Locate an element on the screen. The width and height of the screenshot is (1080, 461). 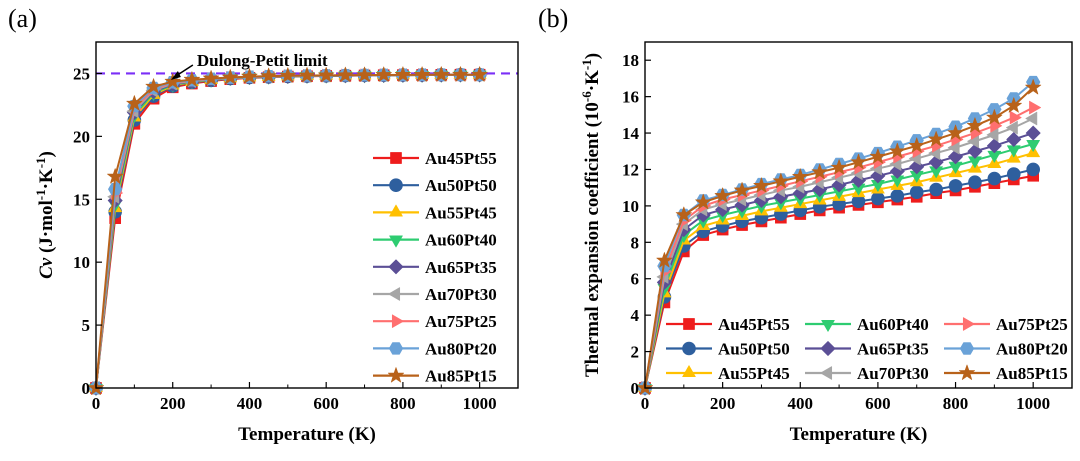
panel-label: (a) is located at coordinates (22, 18).